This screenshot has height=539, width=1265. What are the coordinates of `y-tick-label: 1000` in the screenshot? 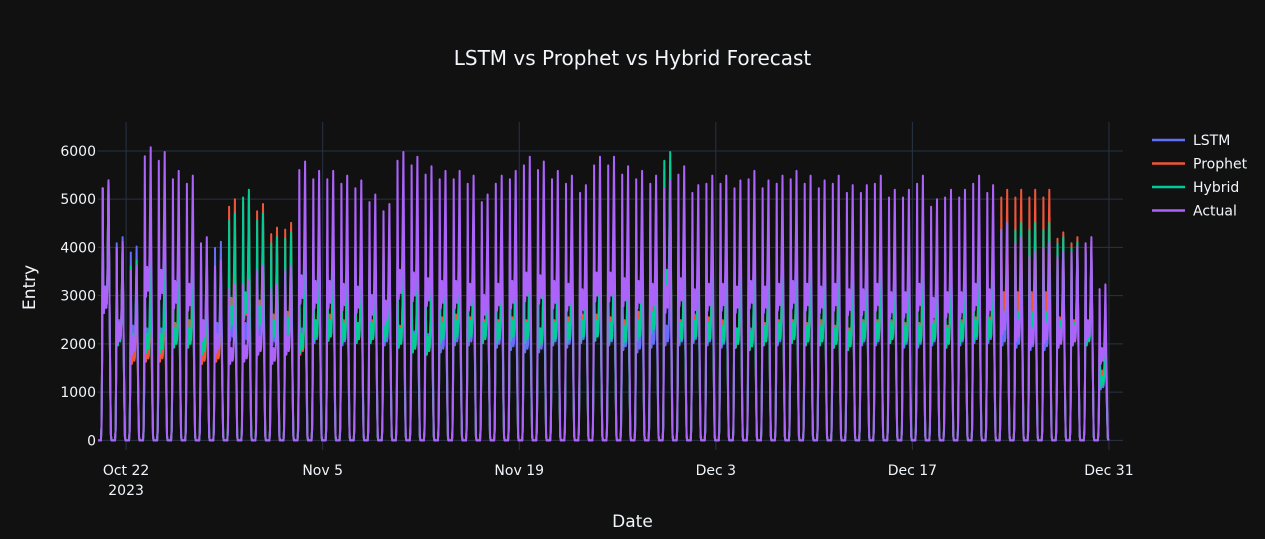 It's located at (78, 393).